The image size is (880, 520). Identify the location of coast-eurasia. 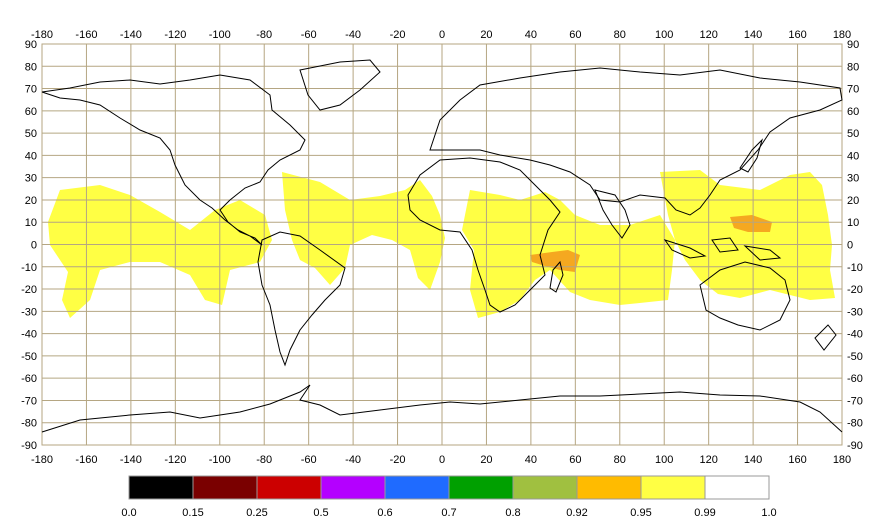
(636, 141).